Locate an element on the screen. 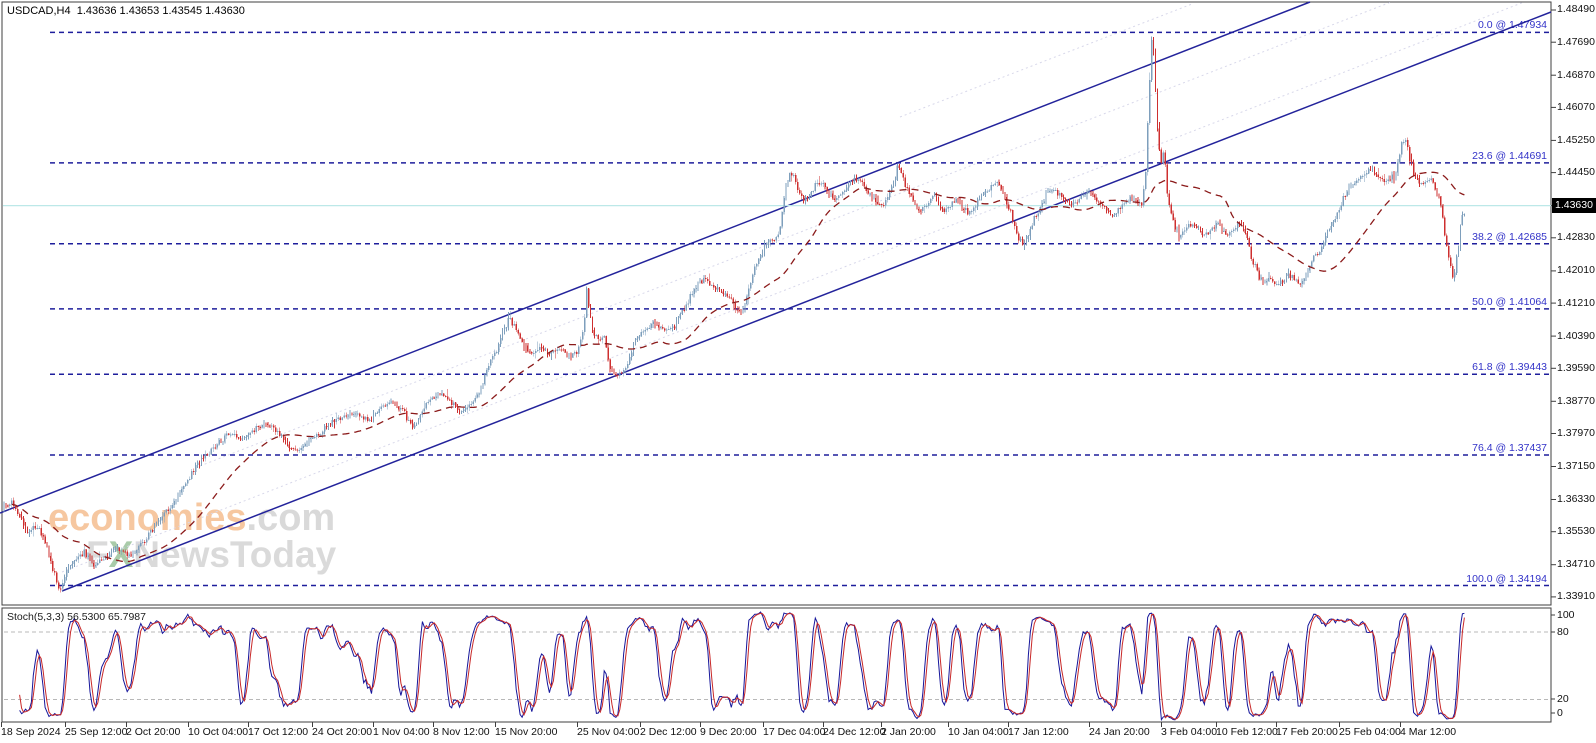  price-axis-label: 1.41210 is located at coordinates (1576, 303).